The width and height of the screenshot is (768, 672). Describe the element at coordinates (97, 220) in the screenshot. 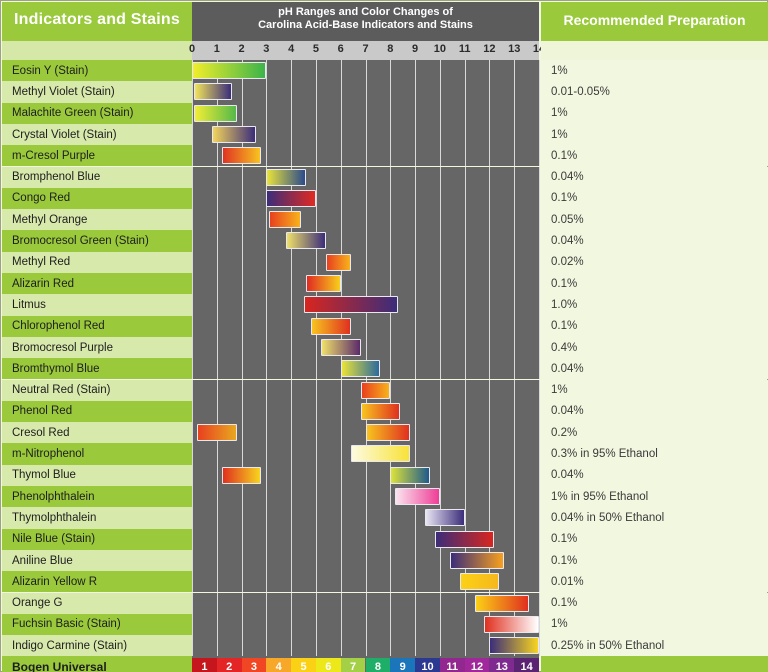

I see `indicator-name: Methyl Orange` at that location.